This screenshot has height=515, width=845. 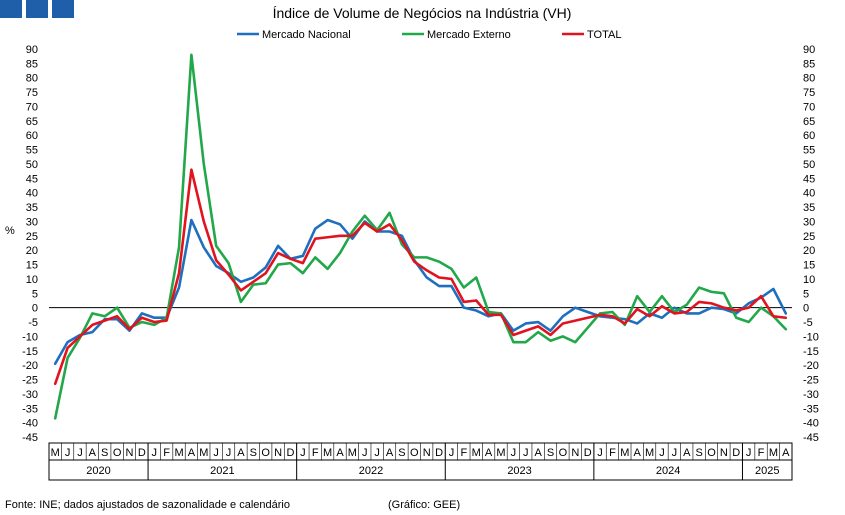 I want to click on y-tick-label-right: 50, so click(x=809, y=165).